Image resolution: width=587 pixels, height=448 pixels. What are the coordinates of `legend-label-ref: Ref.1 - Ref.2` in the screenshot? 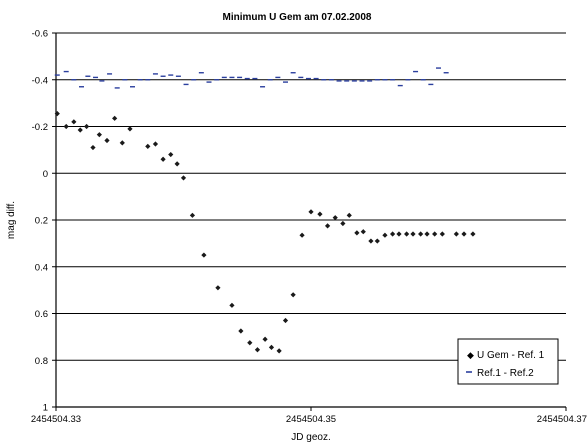 It's located at (505, 373).